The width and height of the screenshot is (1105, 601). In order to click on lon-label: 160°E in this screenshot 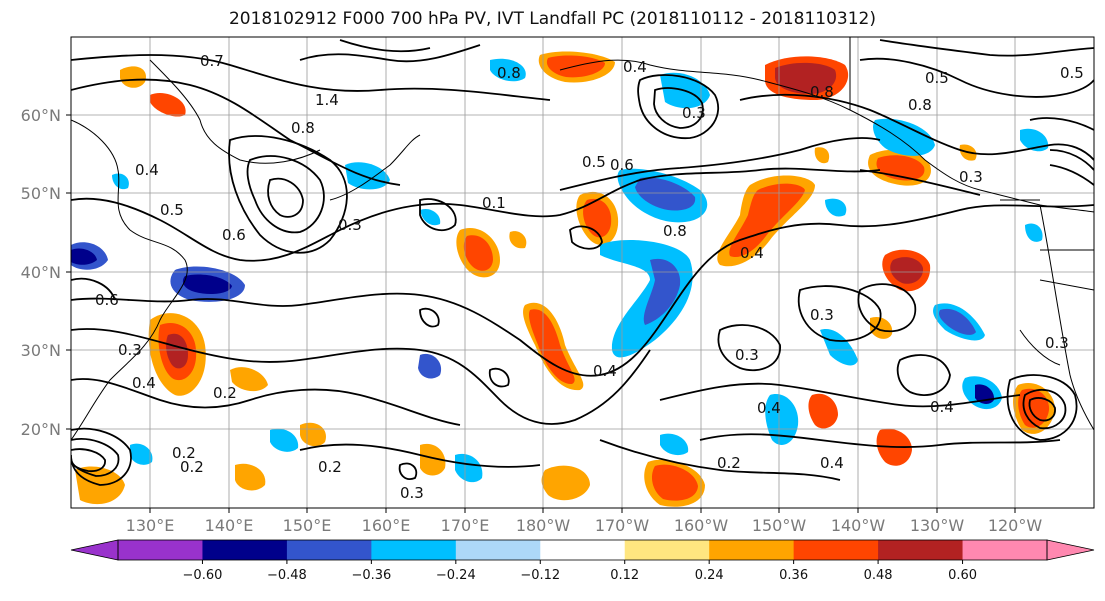, I will do `click(386, 525)`.